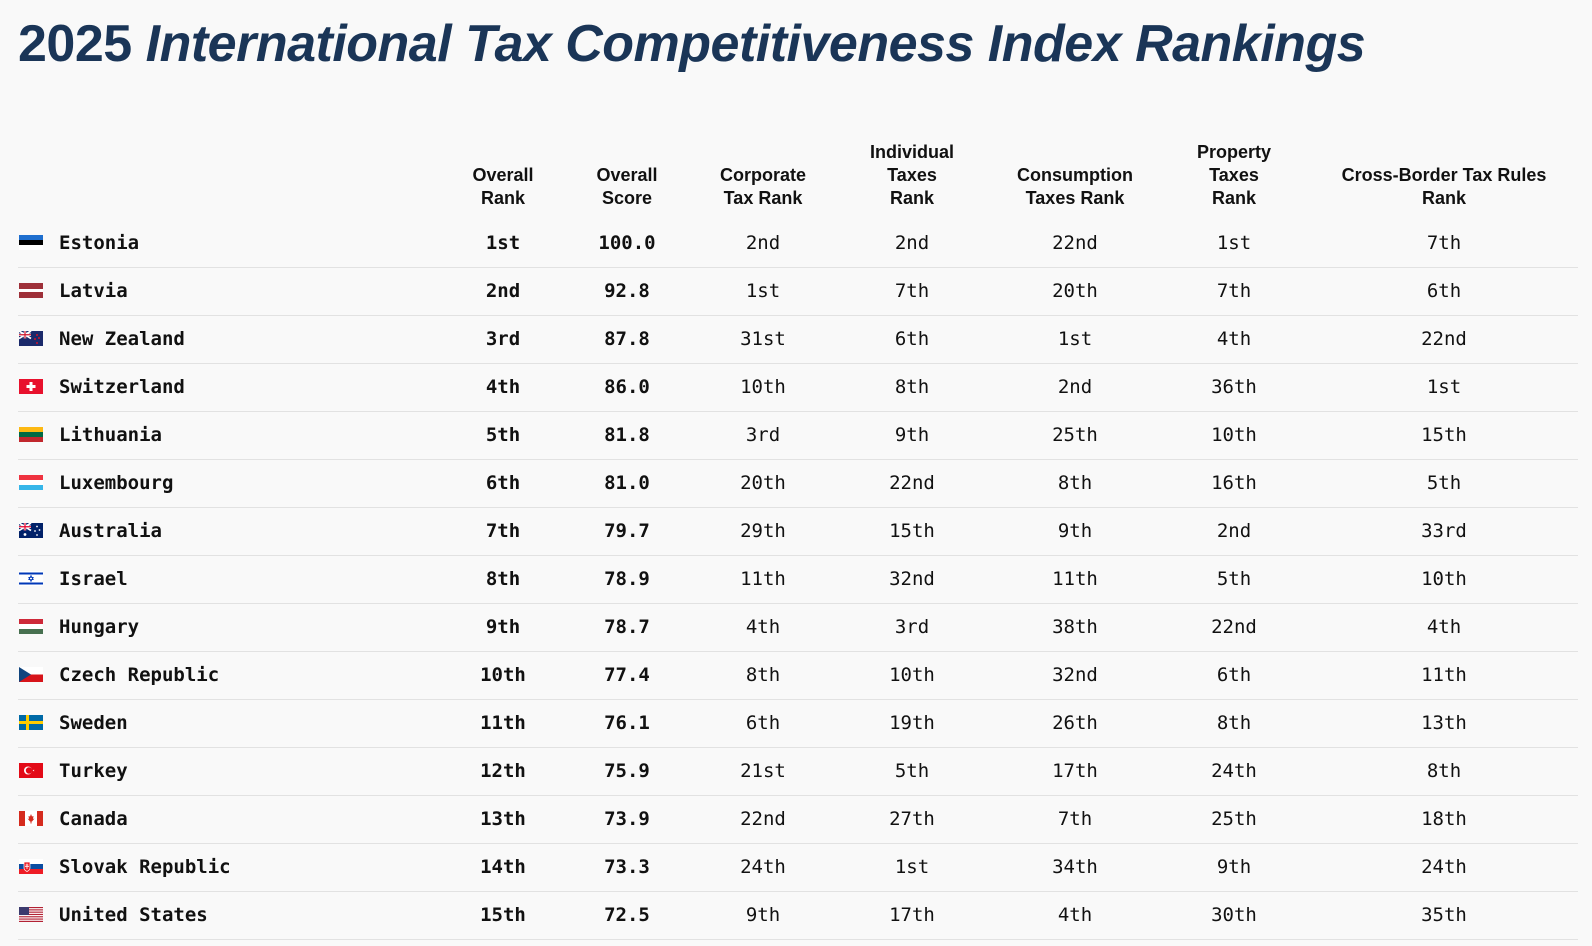 The height and width of the screenshot is (946, 1592). What do you see at coordinates (139, 675) in the screenshot?
I see `country-name: Czech Republic` at bounding box center [139, 675].